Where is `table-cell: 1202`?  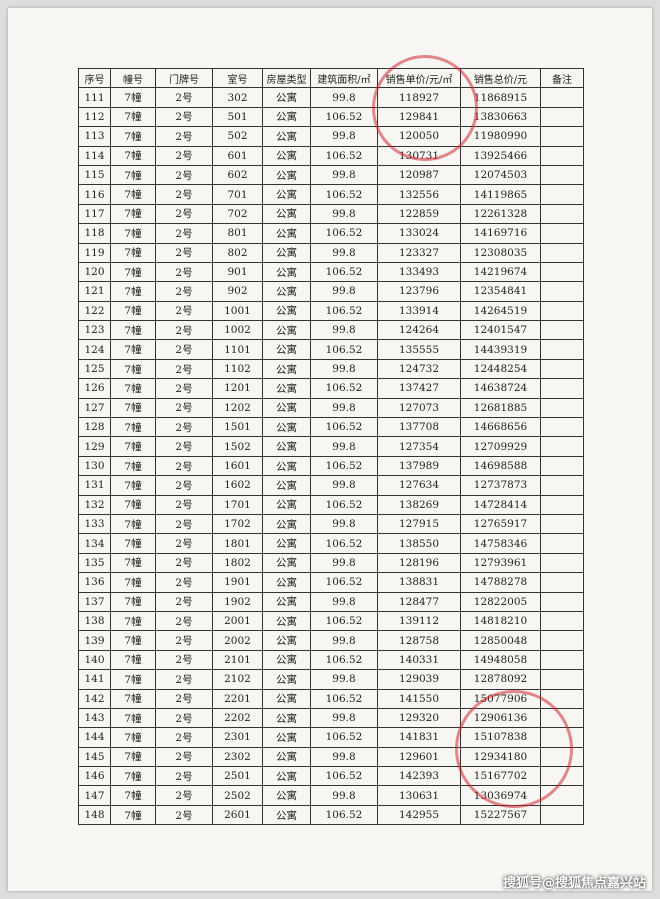
table-cell: 1202 is located at coordinates (237, 408).